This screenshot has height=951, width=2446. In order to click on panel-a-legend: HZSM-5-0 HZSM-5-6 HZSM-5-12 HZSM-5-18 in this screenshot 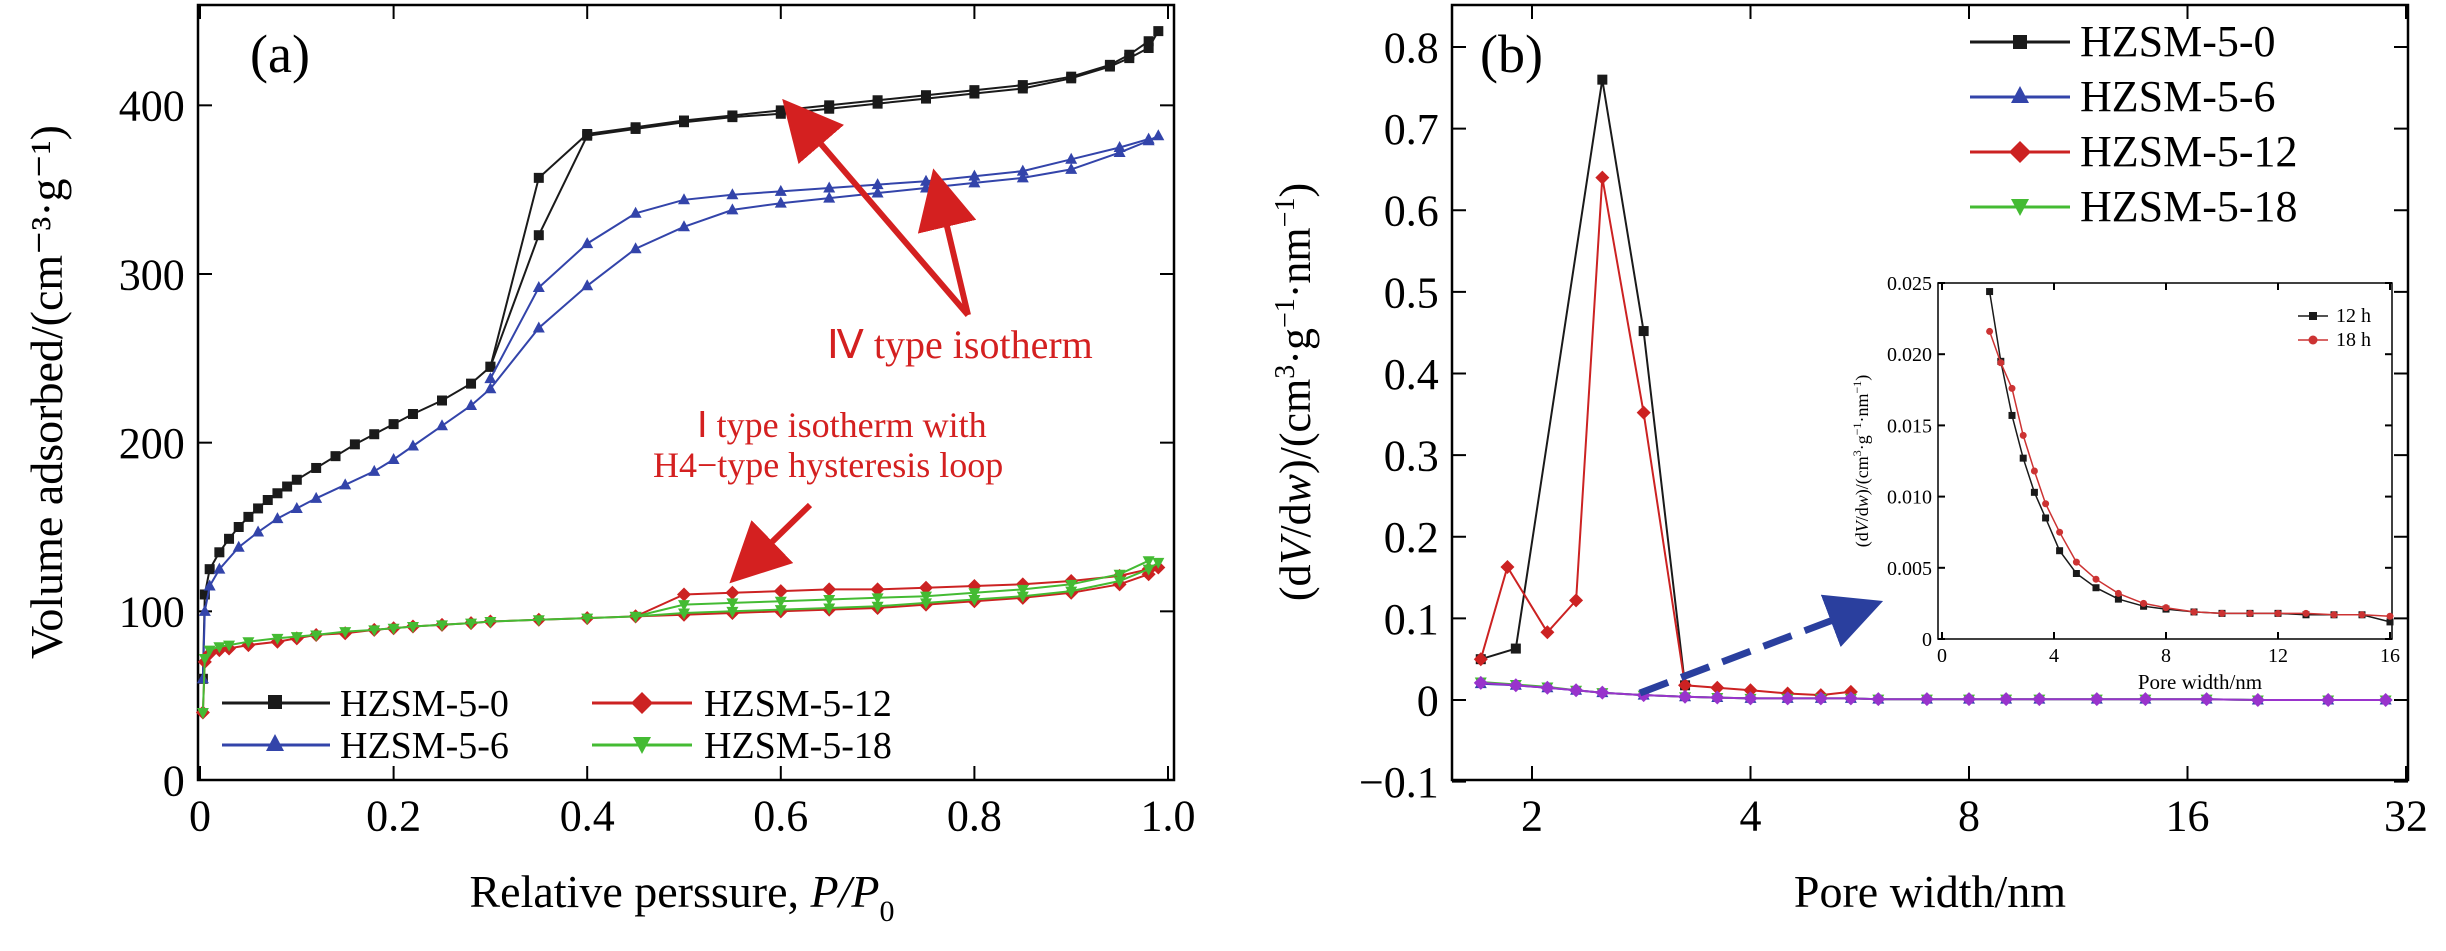, I will do `click(557, 725)`.